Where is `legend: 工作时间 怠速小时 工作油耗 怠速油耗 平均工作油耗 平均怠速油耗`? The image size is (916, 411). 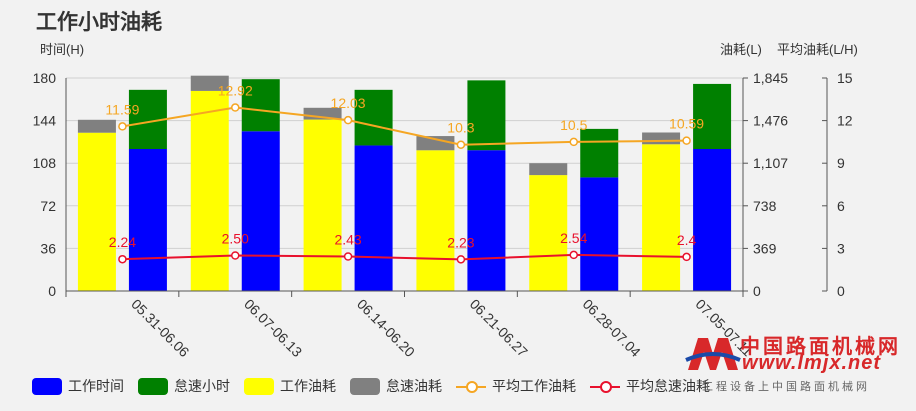 legend: 工作时间 怠速小时 工作油耗 怠速油耗 平均工作油耗 平均怠速油耗 is located at coordinates (378, 386).